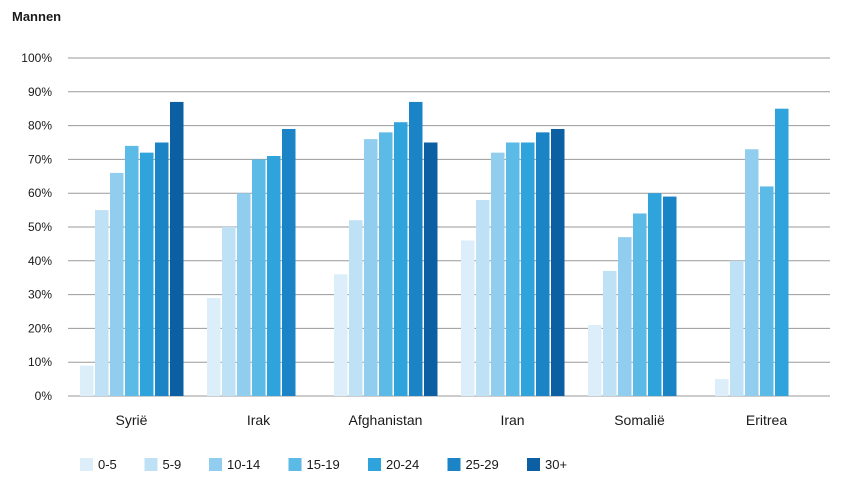  What do you see at coordinates (513, 269) in the screenshot?
I see `bar-15-19-Iran` at bounding box center [513, 269].